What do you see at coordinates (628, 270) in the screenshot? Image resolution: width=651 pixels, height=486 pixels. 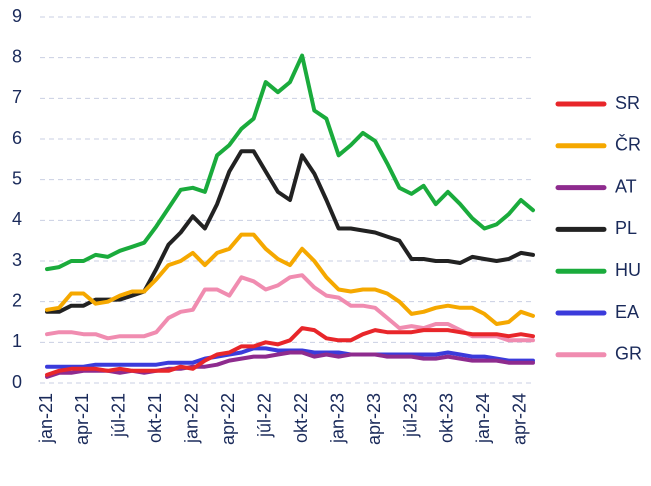 I see `legend-label: HU` at bounding box center [628, 270].